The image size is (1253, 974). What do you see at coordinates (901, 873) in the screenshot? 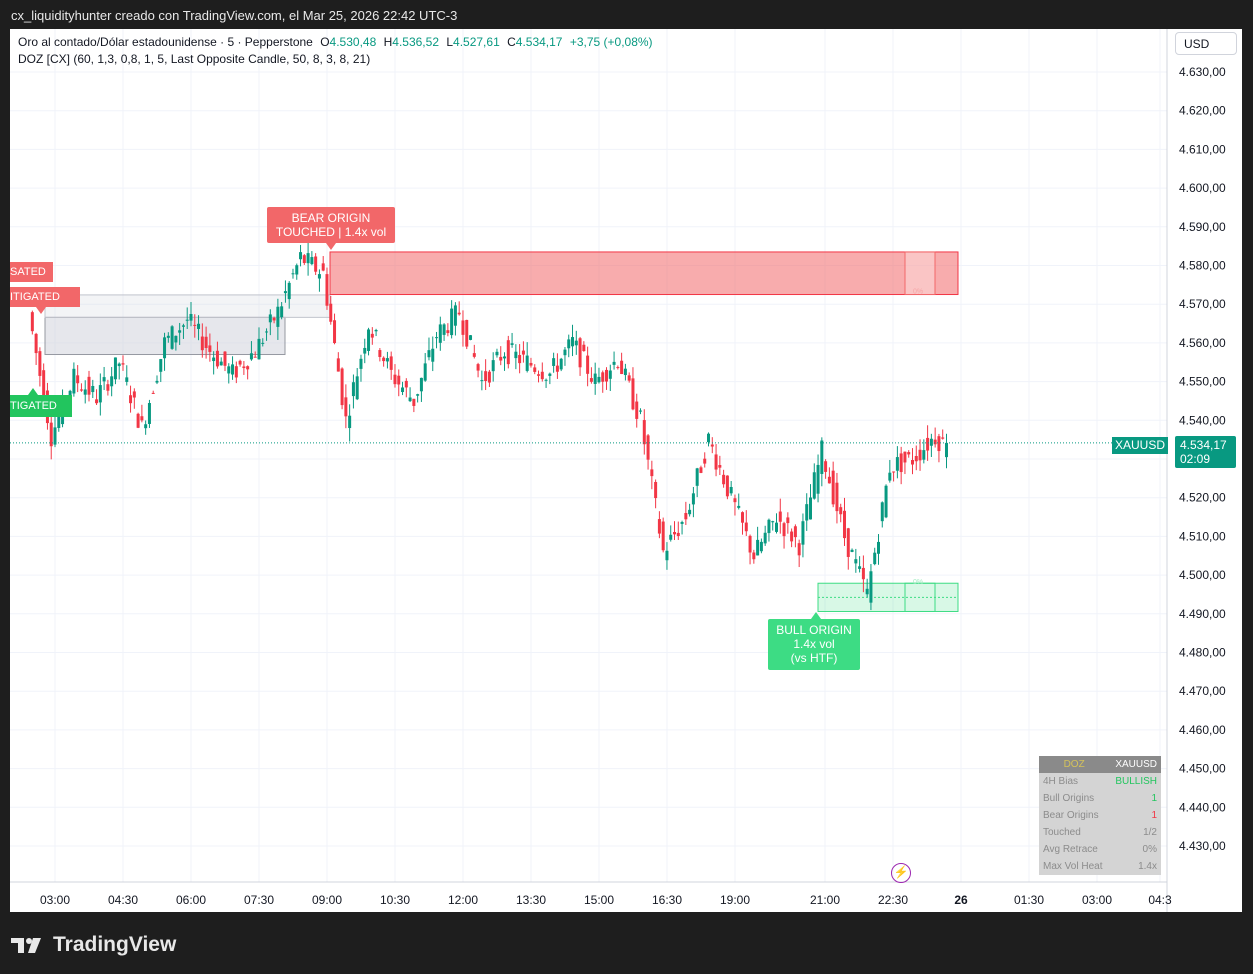
I see `lightning-icon: ⚡` at bounding box center [901, 873].